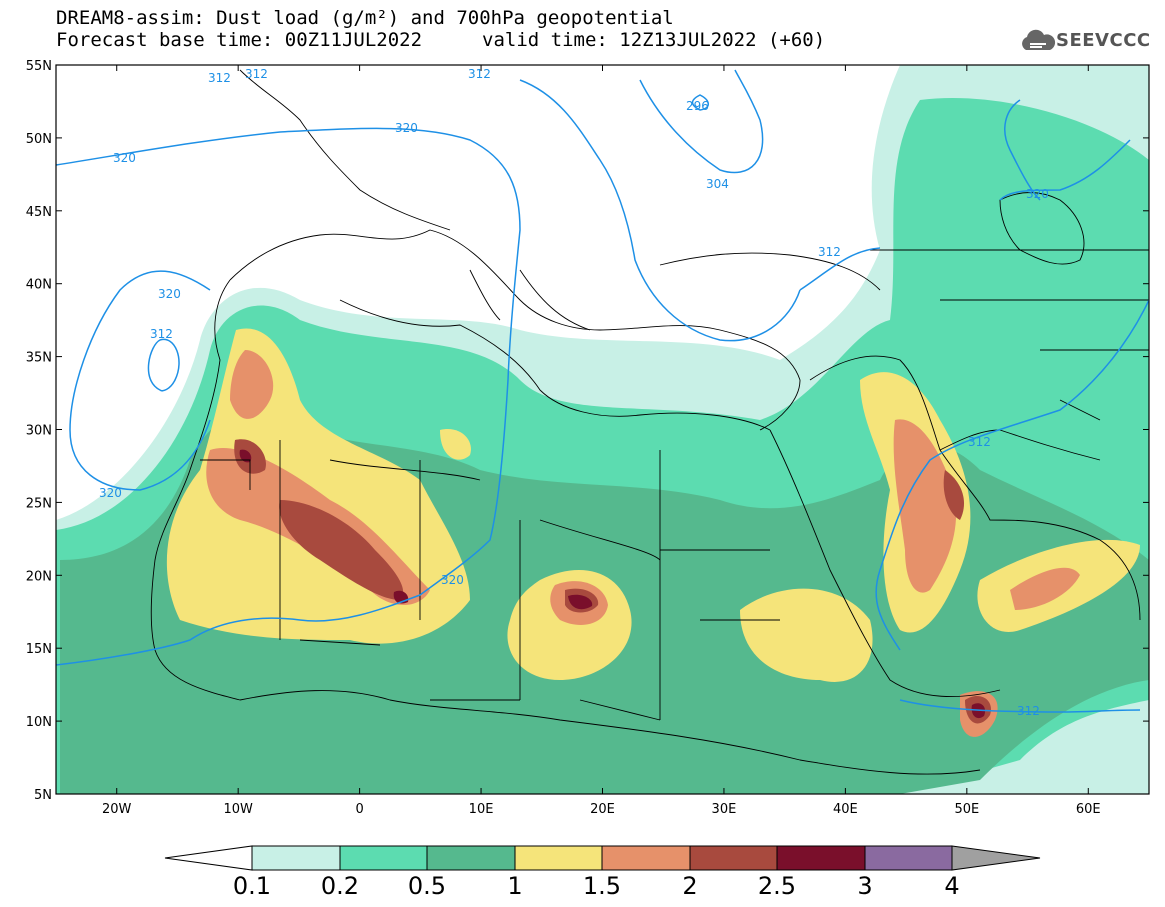  Describe the element at coordinates (580, 602) in the screenshot. I see `dust-level-2.5` at that location.